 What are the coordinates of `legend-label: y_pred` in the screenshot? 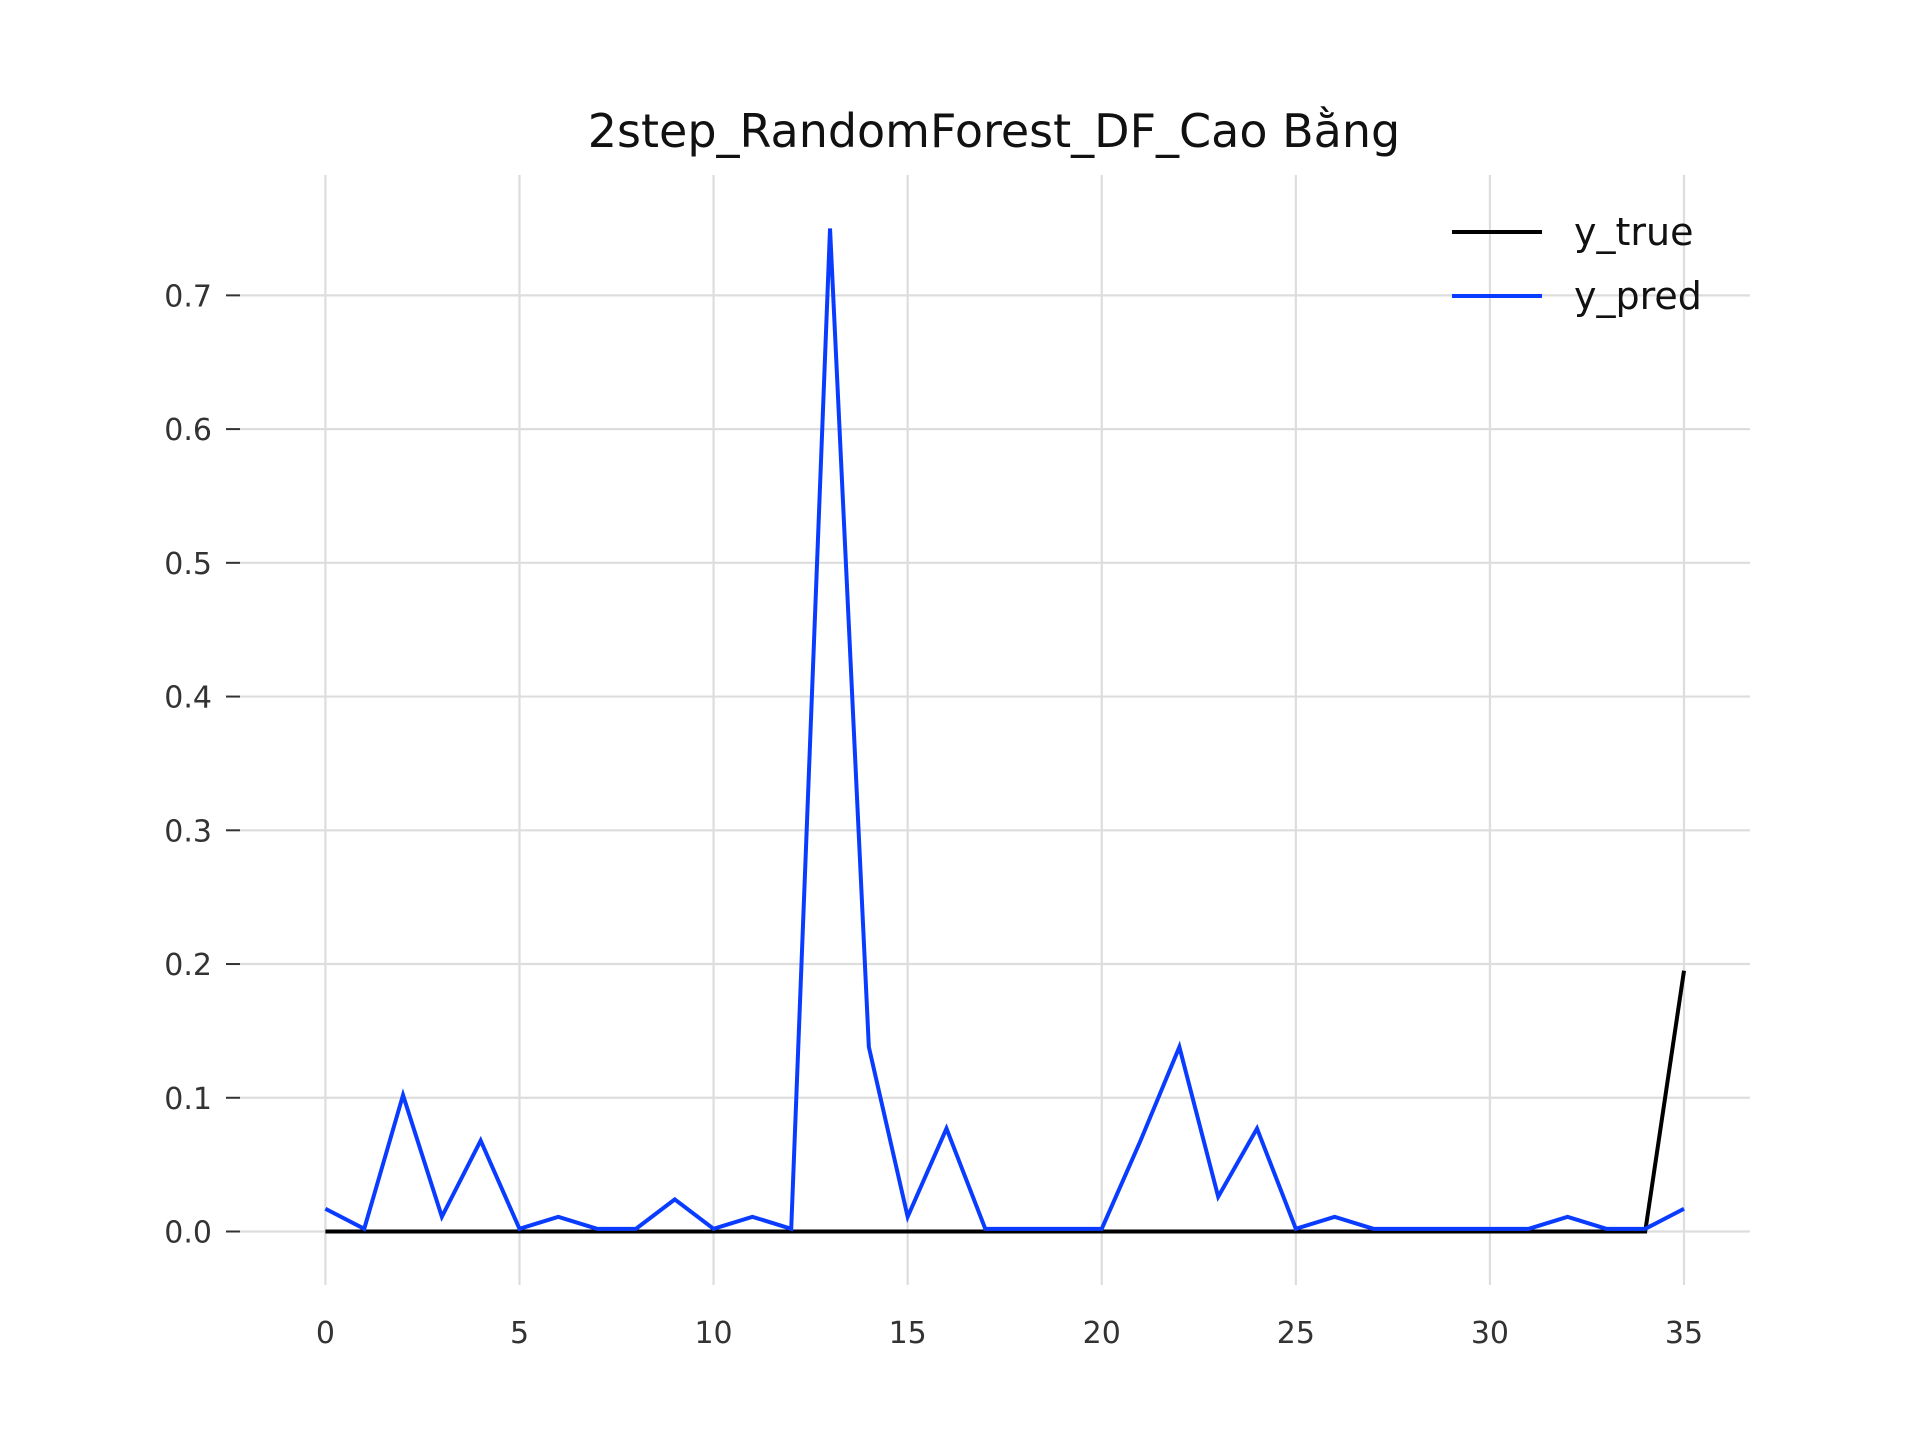 It's located at (1638, 296).